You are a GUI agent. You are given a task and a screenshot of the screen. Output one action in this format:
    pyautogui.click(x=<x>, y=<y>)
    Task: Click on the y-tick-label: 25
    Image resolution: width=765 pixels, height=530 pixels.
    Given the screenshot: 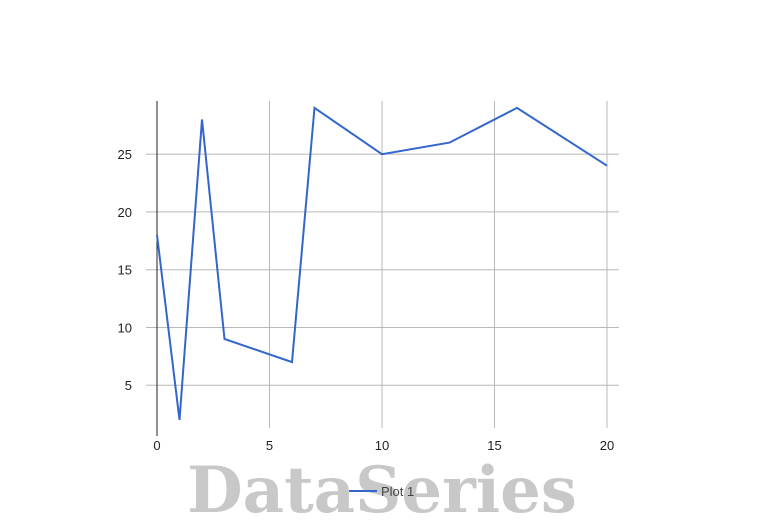 What is the action you would take?
    pyautogui.click(x=125, y=154)
    